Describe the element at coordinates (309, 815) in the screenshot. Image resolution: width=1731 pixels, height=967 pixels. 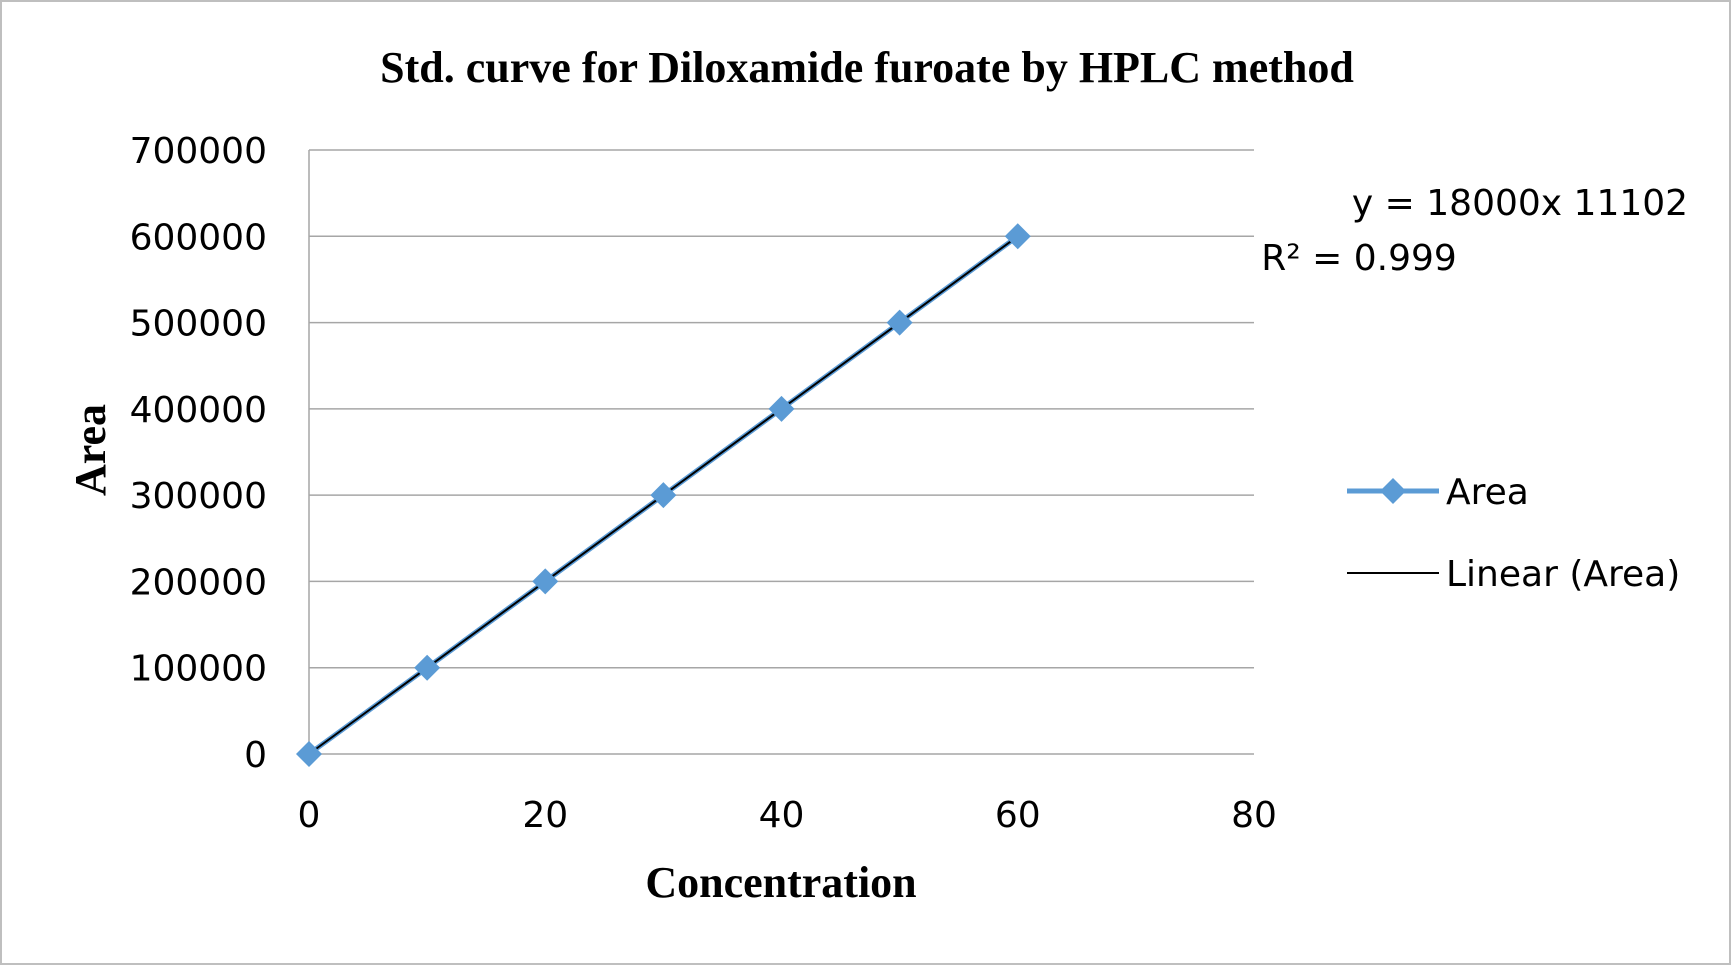
I see `x-tick-label: 0` at that location.